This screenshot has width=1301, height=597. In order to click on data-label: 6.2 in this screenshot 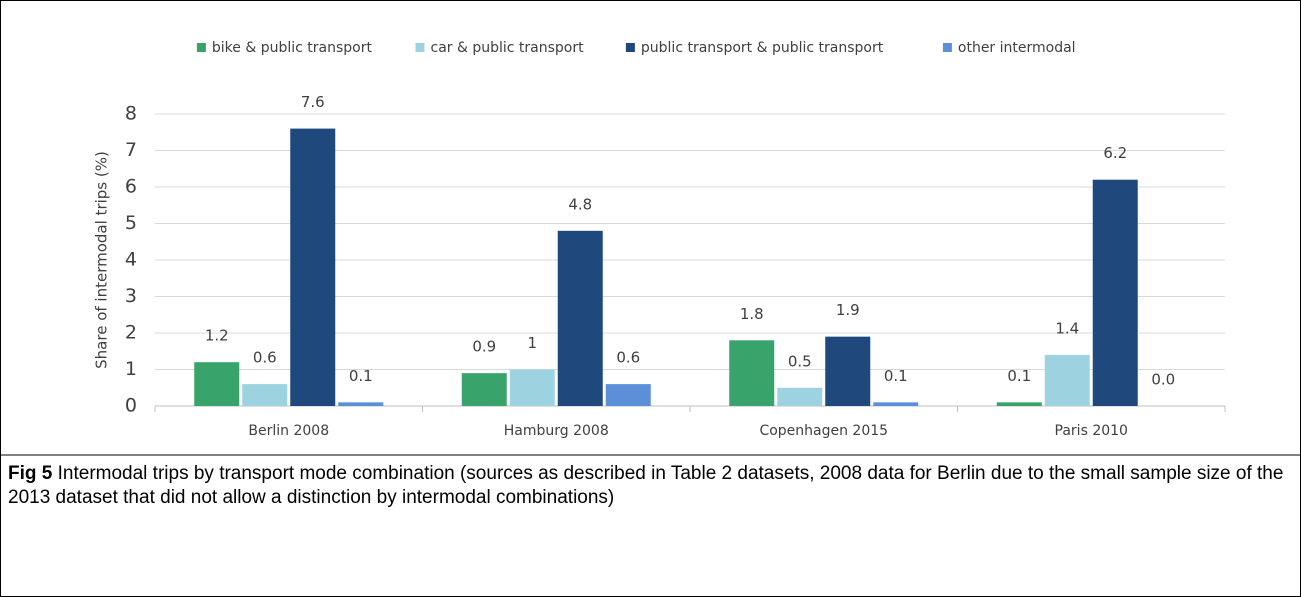, I will do `click(1115, 153)`.